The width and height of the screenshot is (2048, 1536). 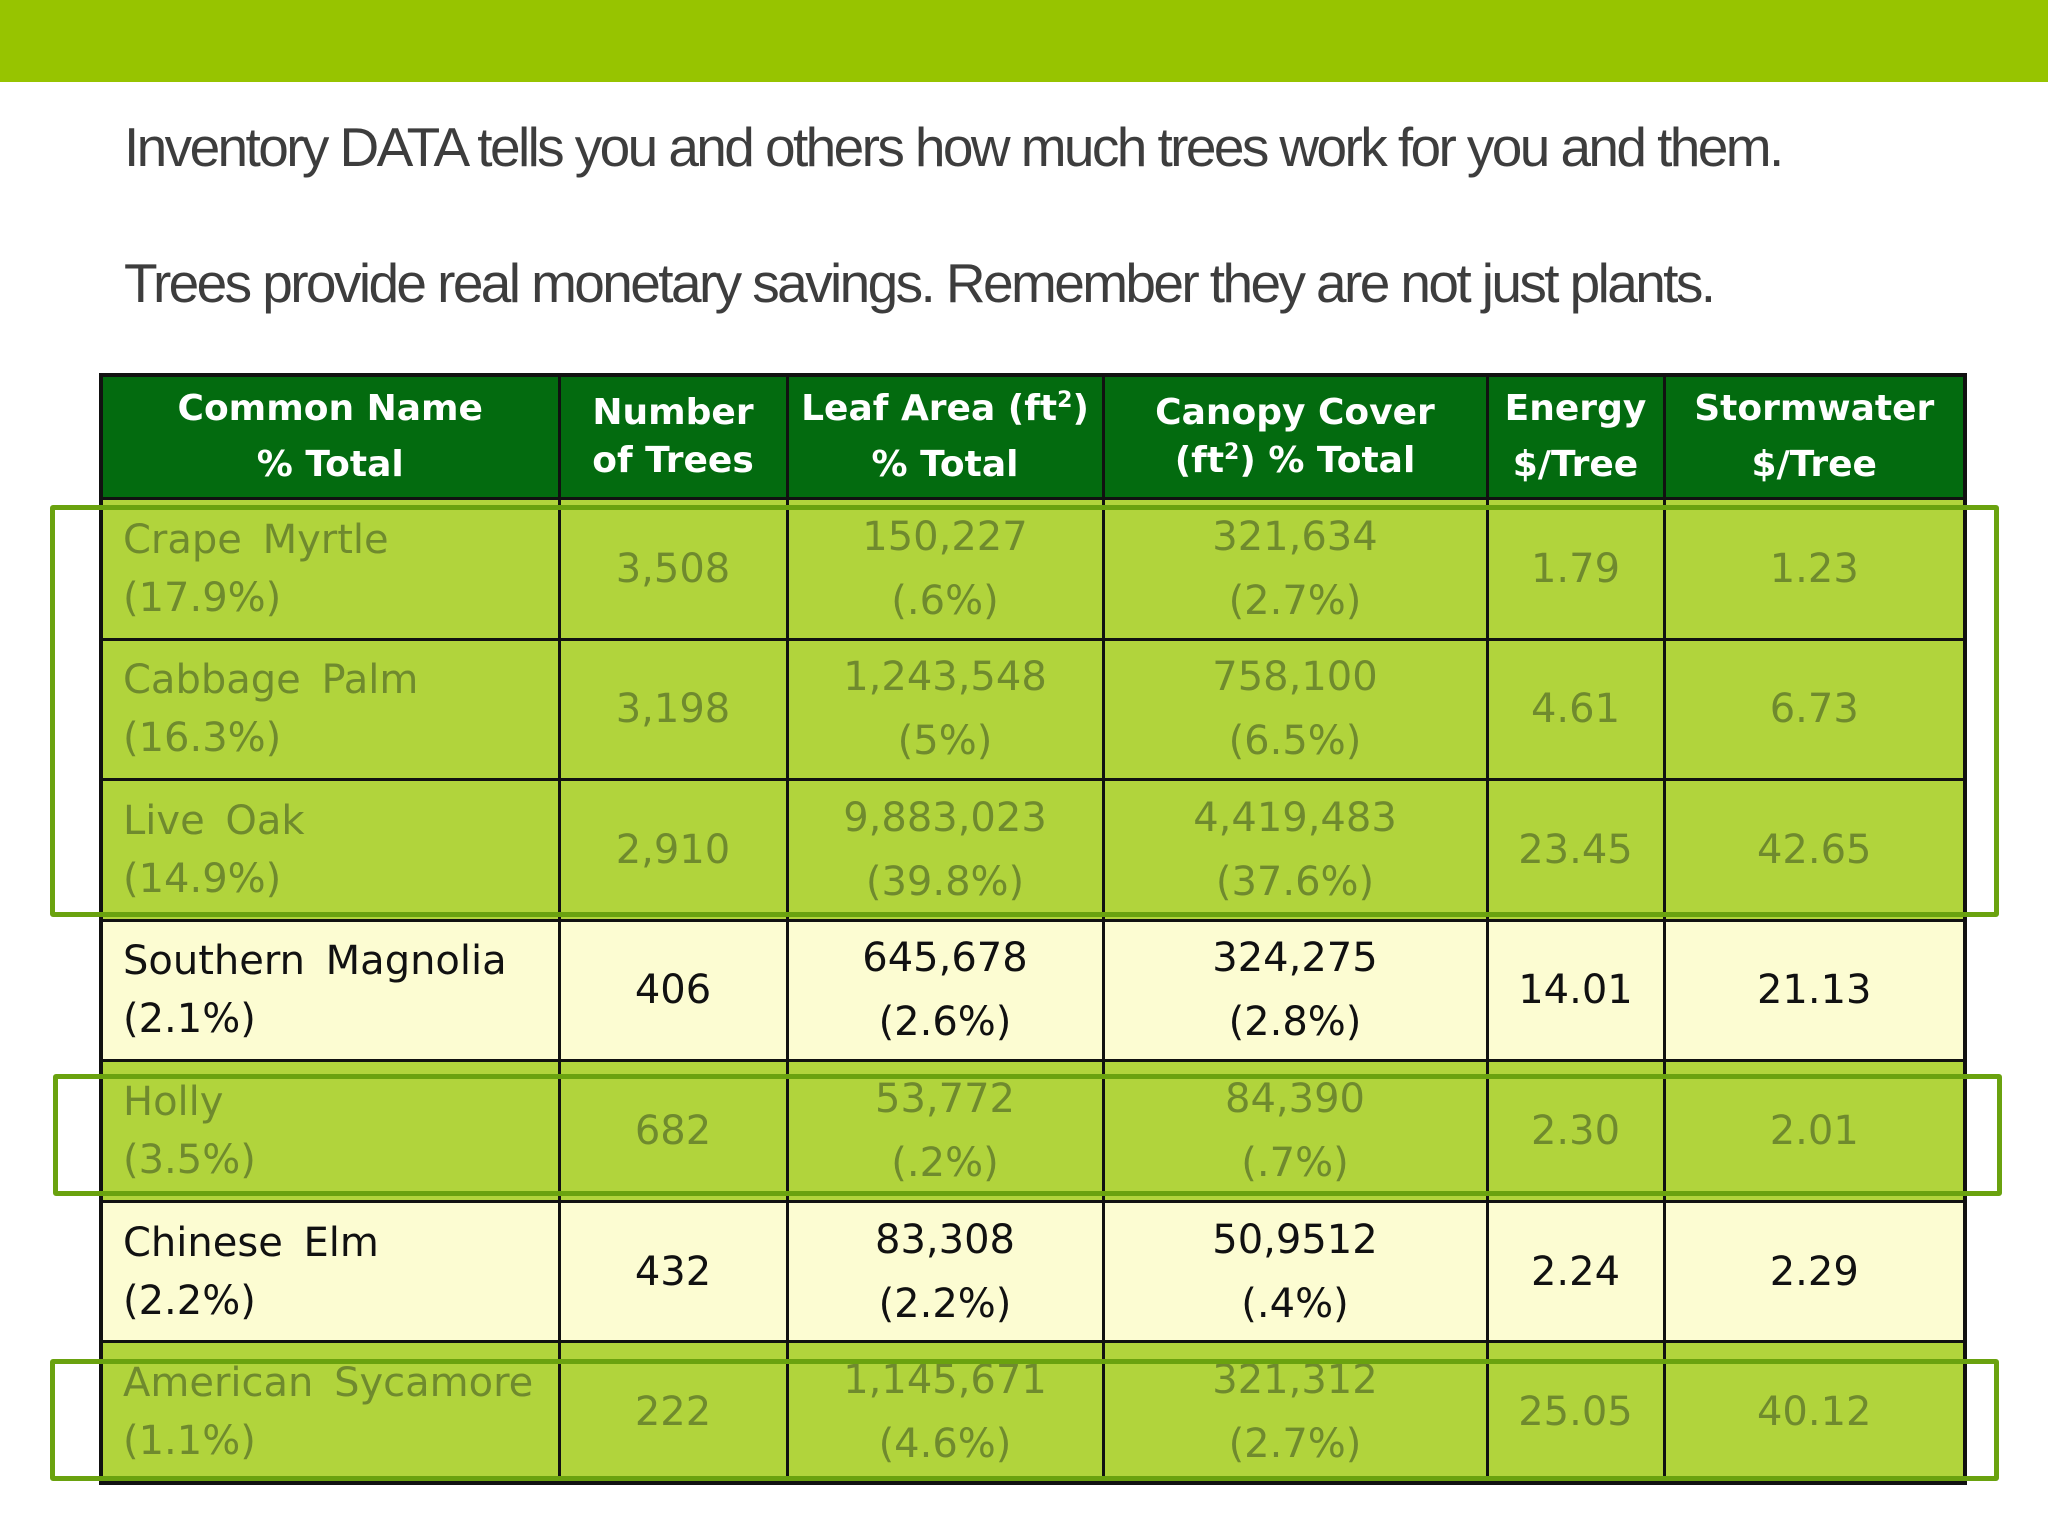 What do you see at coordinates (1327, 460) in the screenshot?
I see `header-canopy-line2-end: ) % Total` at bounding box center [1327, 460].